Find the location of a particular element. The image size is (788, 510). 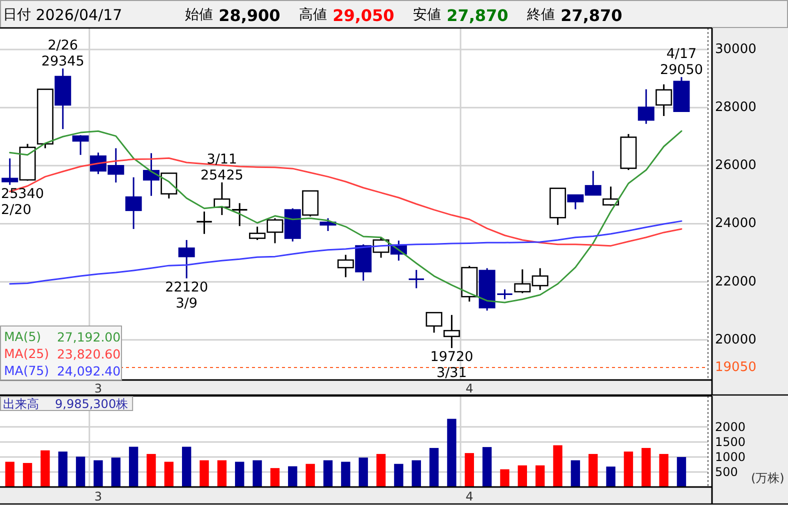

annotation: 2/20 is located at coordinates (16, 210).